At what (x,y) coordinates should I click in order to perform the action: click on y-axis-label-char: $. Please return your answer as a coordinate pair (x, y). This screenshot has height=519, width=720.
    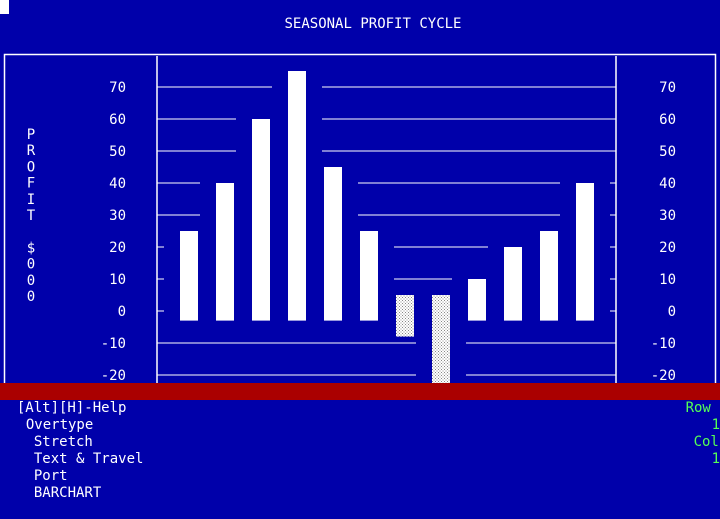
    Looking at the image, I should click on (31, 248).